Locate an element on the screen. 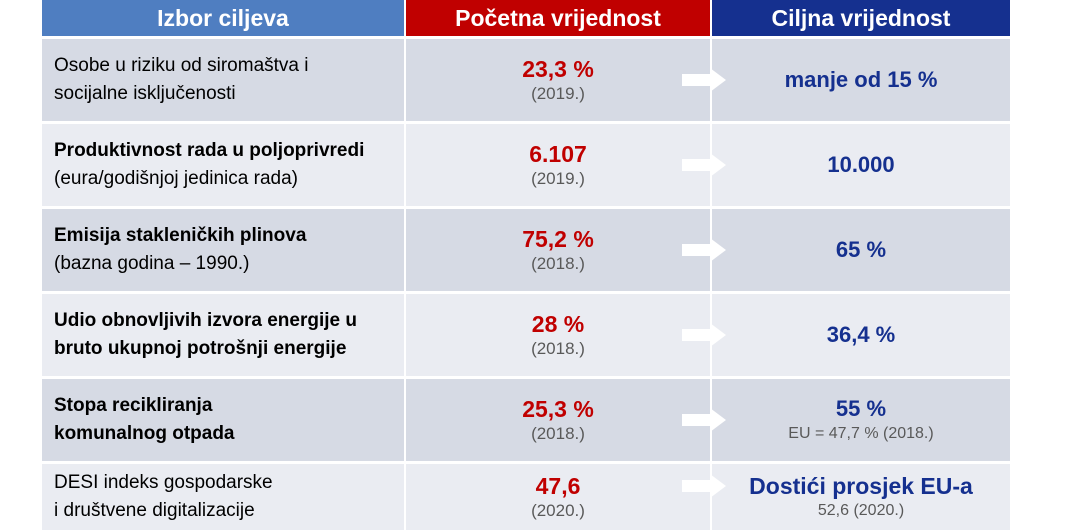  initial-cell: 47,6 (2020.) is located at coordinates (566, 497).